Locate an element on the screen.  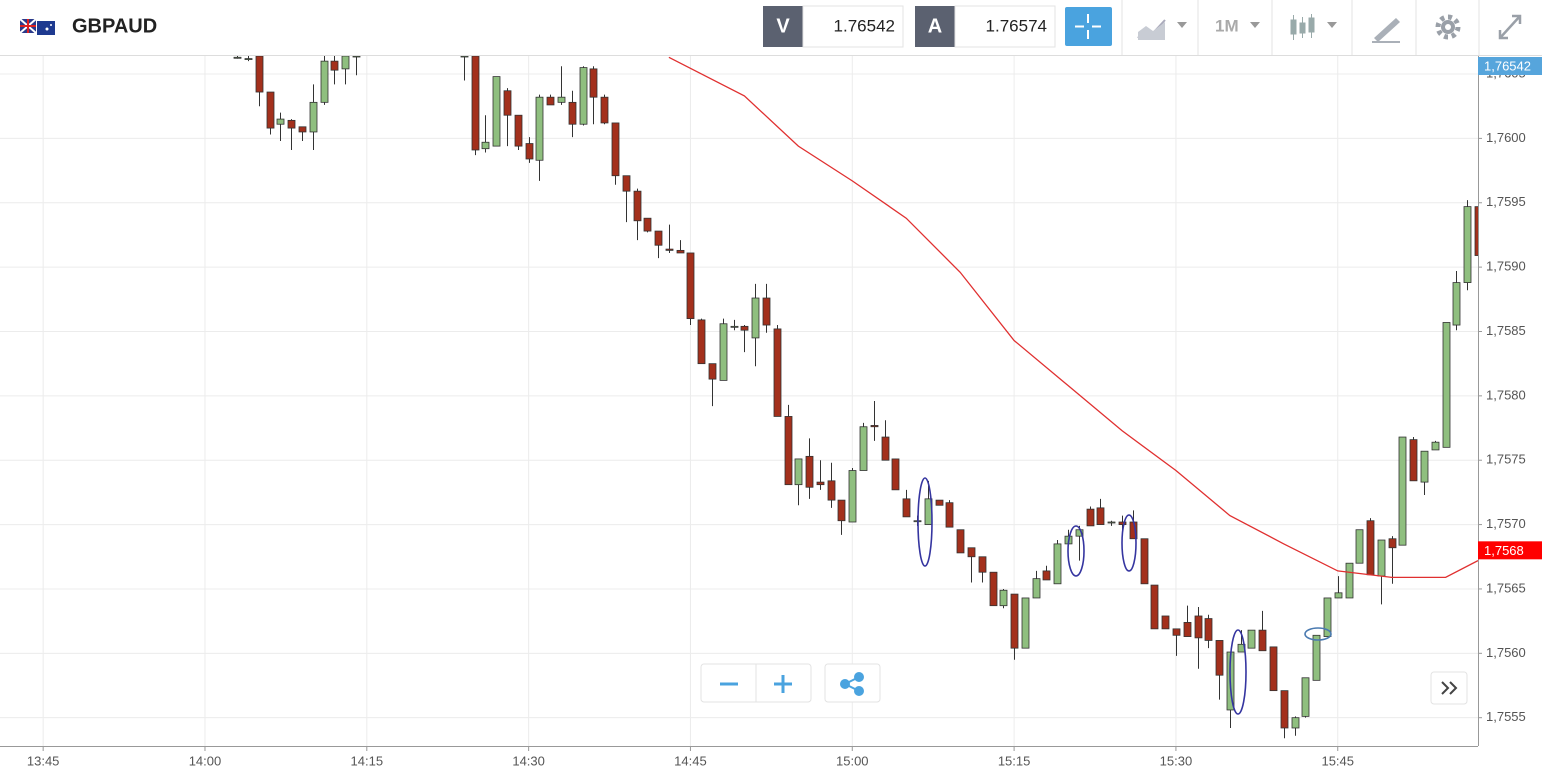
flag is located at coordinates (37, 26).